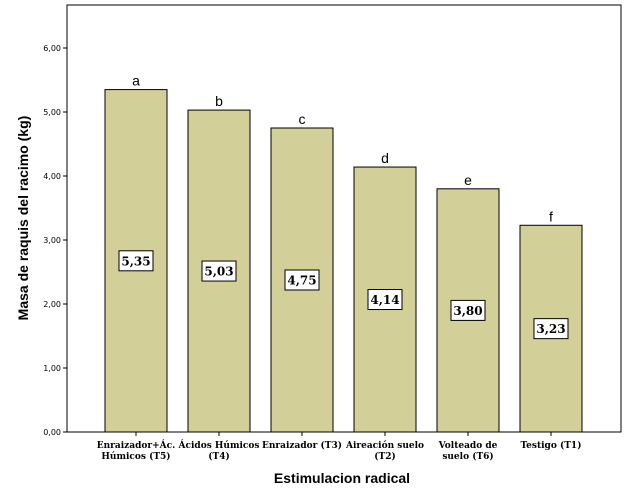 The image size is (626, 501). What do you see at coordinates (219, 445) in the screenshot?
I see `x-tick-label: Ácidos Húmicos` at bounding box center [219, 445].